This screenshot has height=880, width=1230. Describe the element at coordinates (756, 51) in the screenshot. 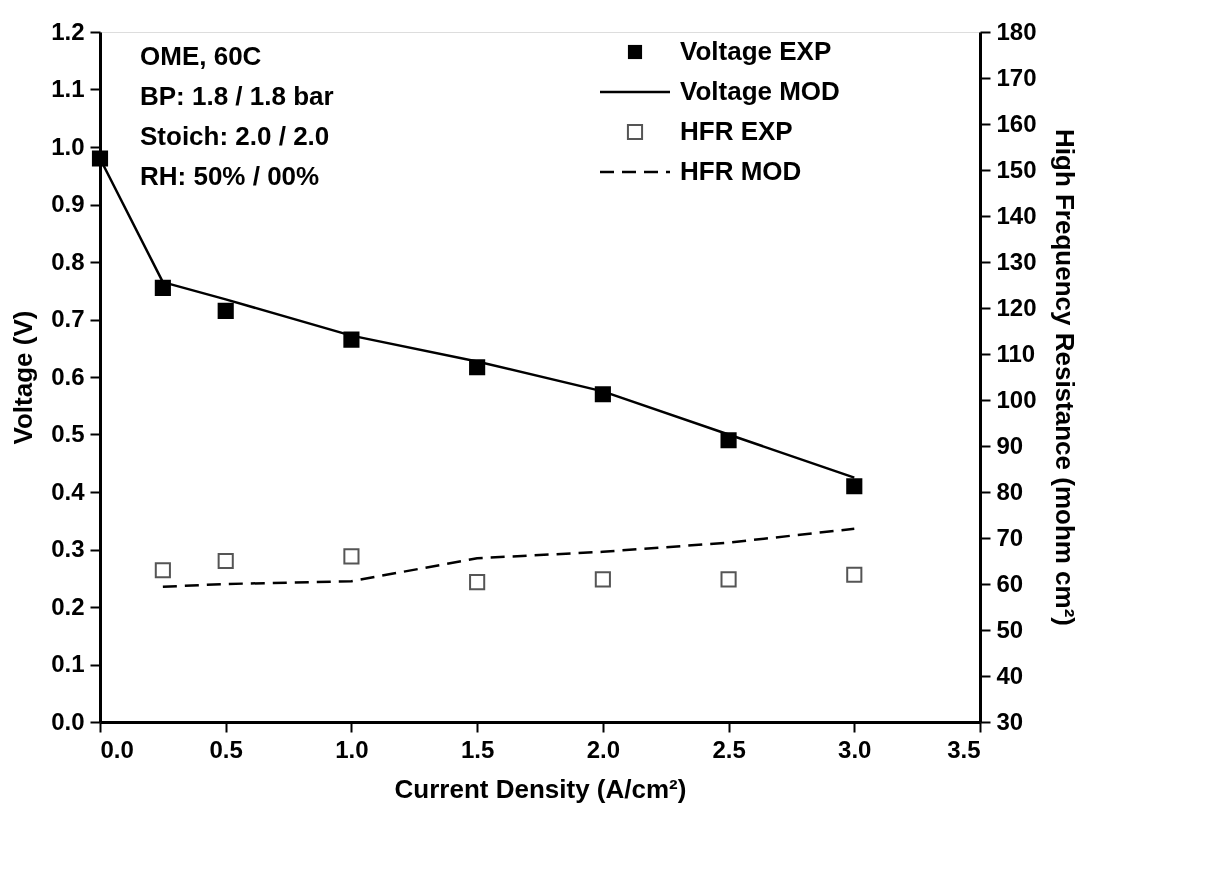

I see `legend-label: Voltage EXP` at that location.